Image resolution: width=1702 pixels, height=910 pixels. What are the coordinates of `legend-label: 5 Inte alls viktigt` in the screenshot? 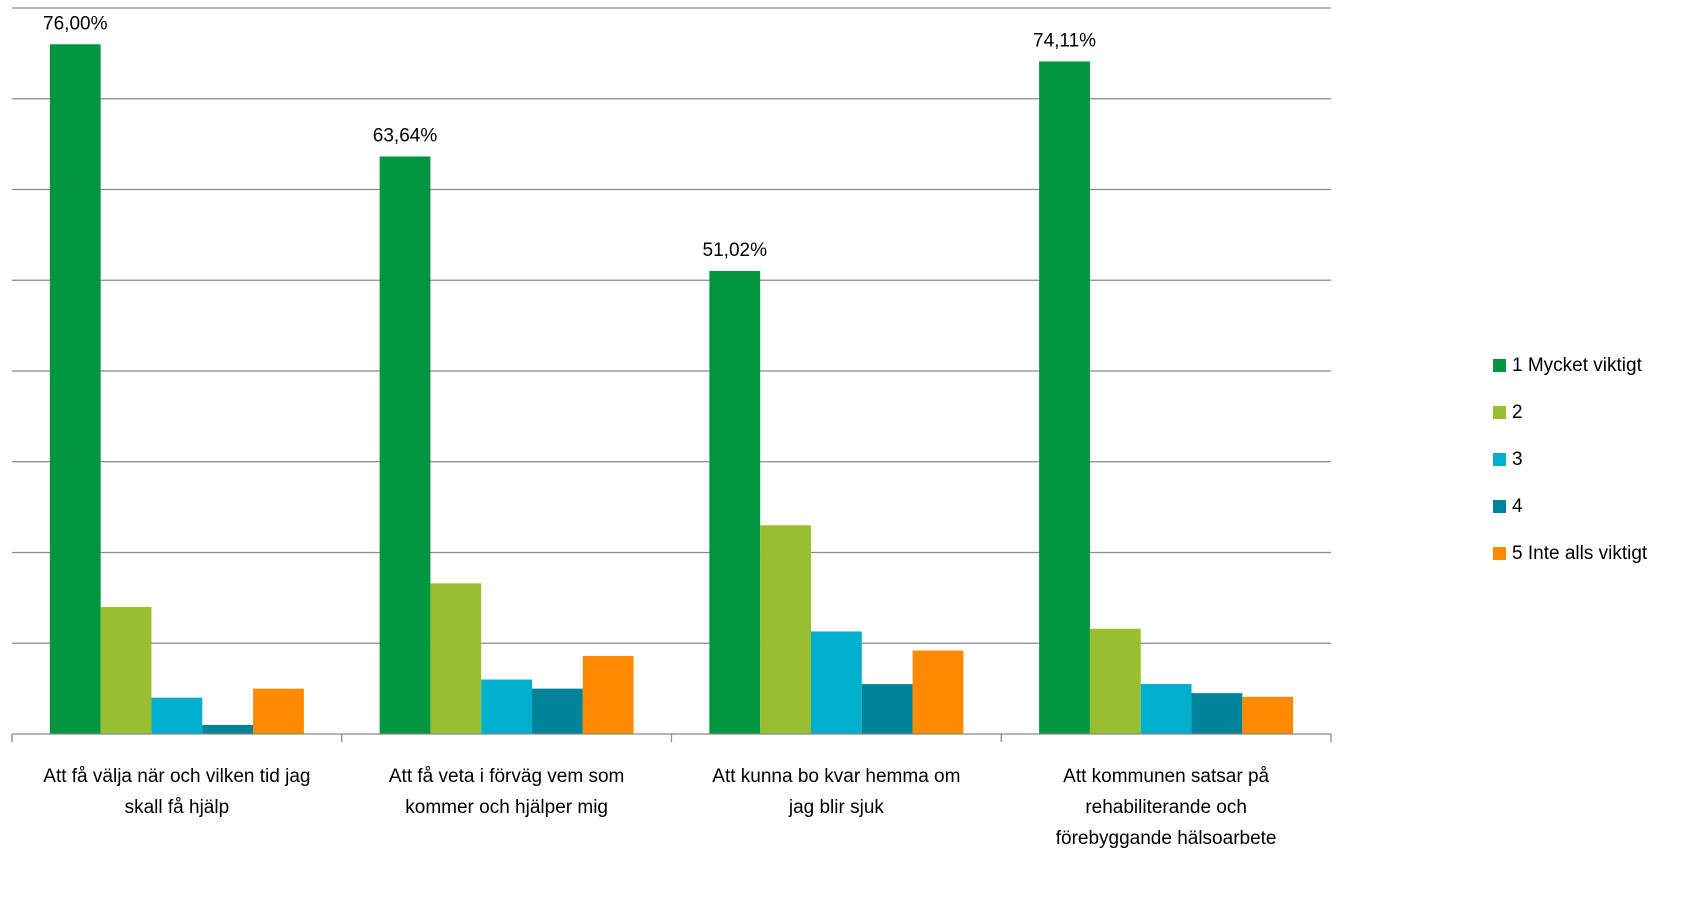 It's located at (1580, 553).